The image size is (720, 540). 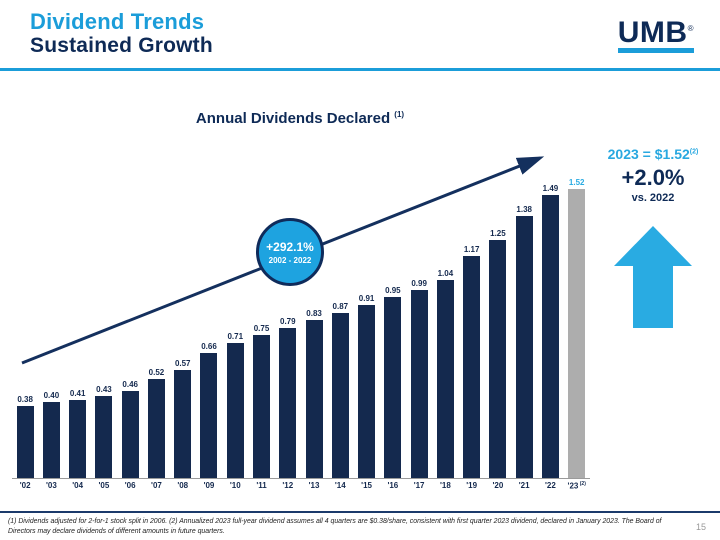 What do you see at coordinates (130, 321) in the screenshot?
I see `bar-06: 0.46` at bounding box center [130, 321].